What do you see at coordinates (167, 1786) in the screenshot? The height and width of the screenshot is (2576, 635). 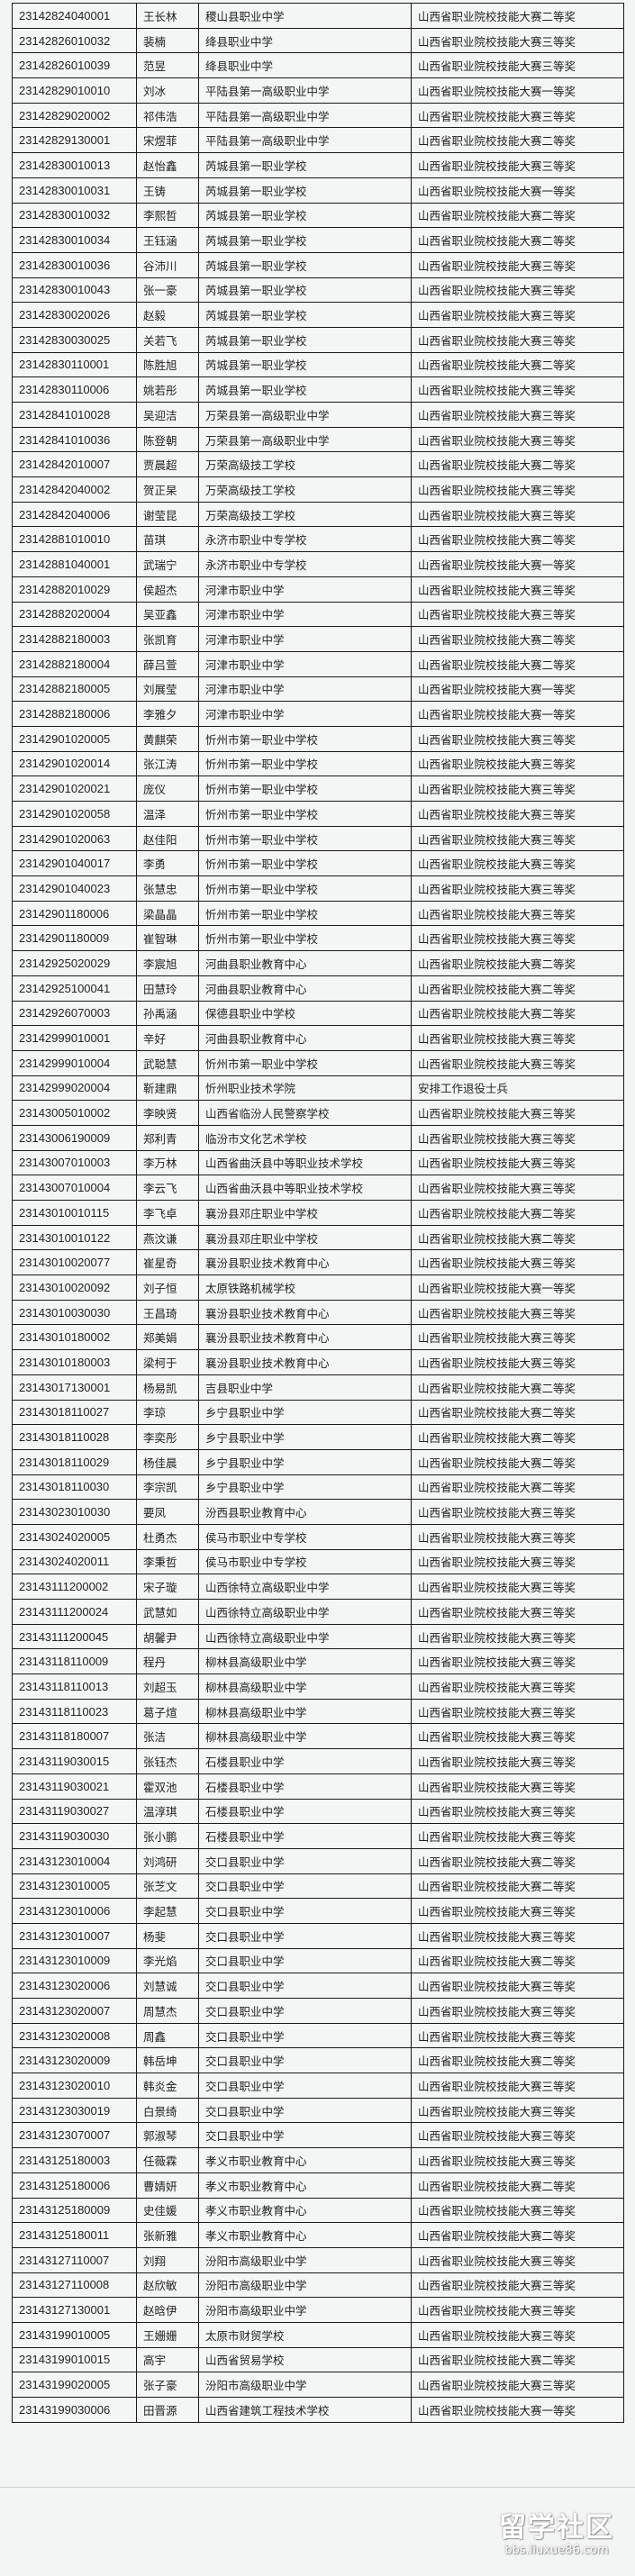 I see `name-cell: 霍双池` at bounding box center [167, 1786].